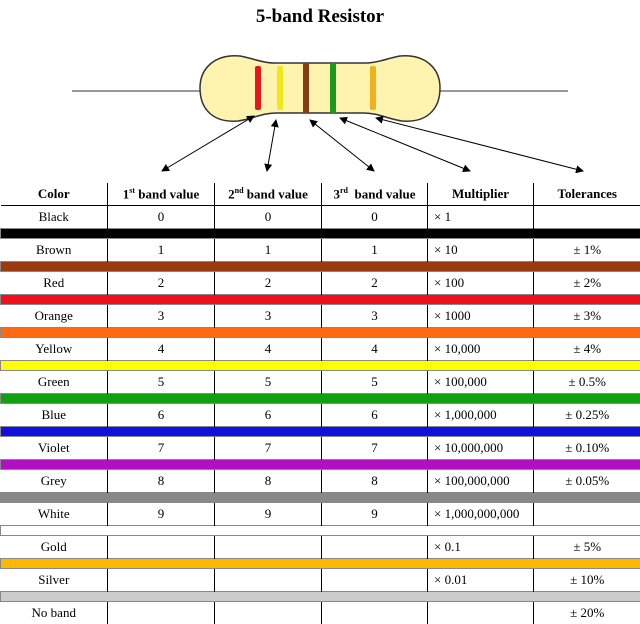 The width and height of the screenshot is (640, 624). I want to click on header-band1: 1st band value, so click(161, 194).